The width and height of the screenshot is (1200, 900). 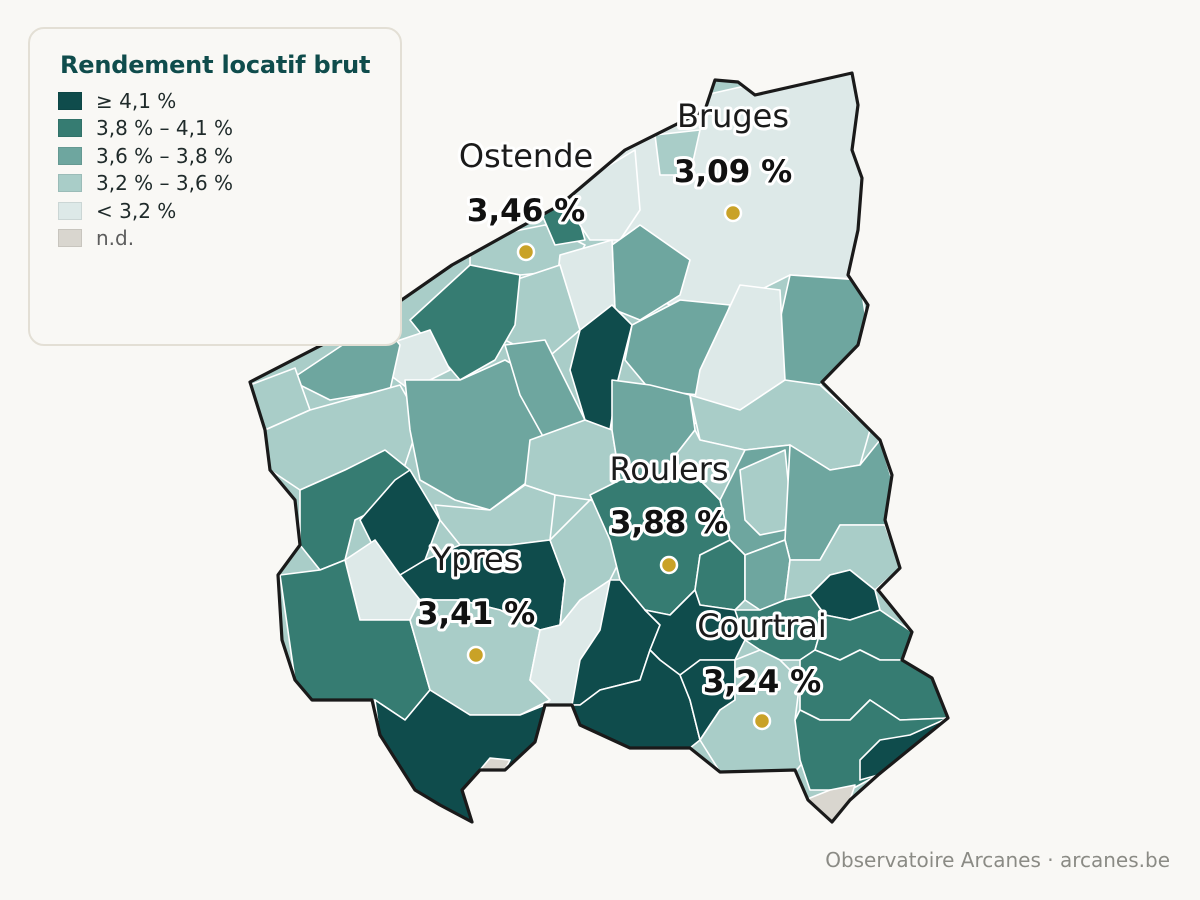 I want to click on city-value-ypres: 3,41 %, so click(x=476, y=614).